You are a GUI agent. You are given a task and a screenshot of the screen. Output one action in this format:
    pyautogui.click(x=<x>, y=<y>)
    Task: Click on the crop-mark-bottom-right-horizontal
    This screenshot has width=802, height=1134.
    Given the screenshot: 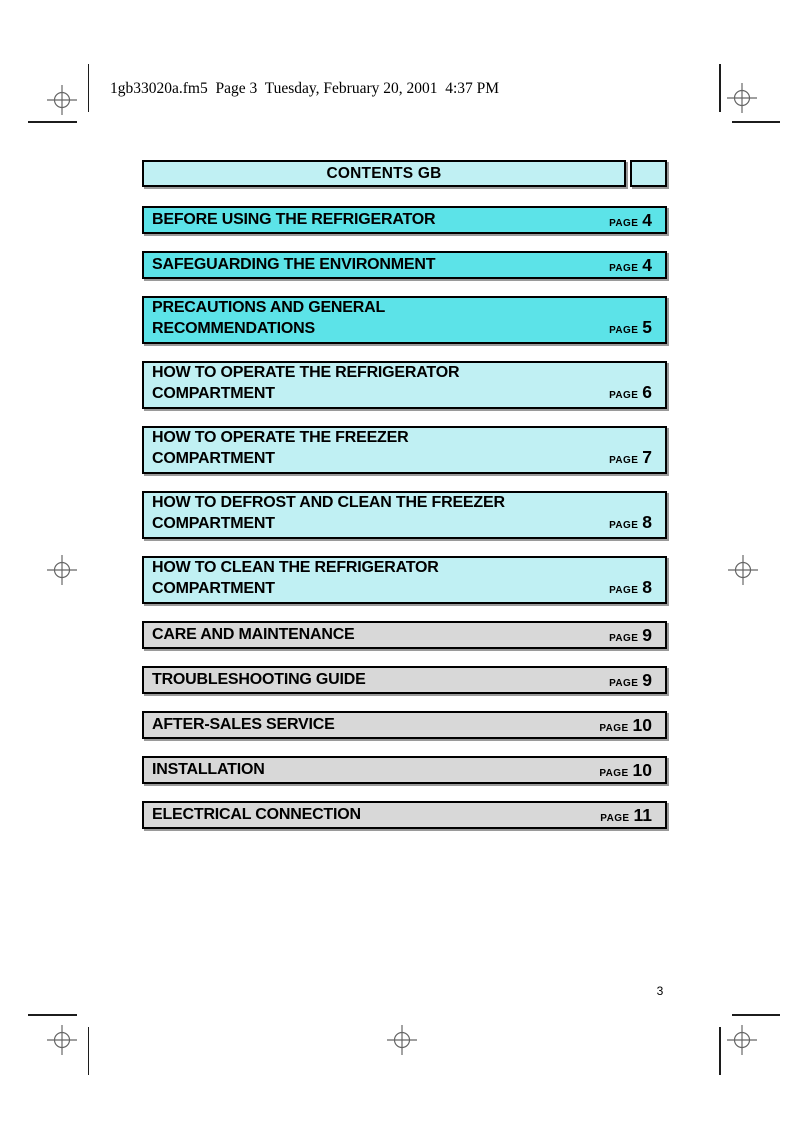 What is the action you would take?
    pyautogui.click(x=756, y=1015)
    